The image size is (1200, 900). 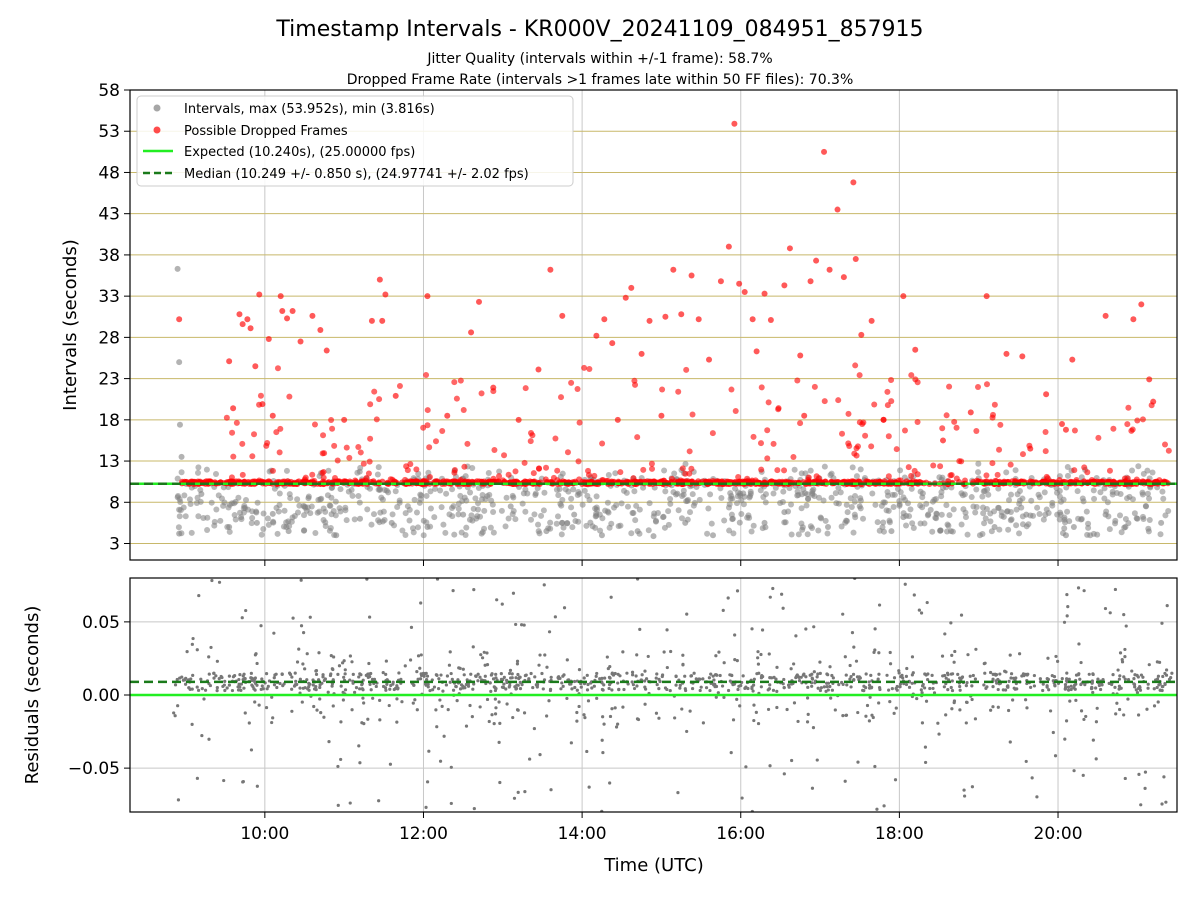 What do you see at coordinates (109, 297) in the screenshot?
I see `y-tick-label: 33` at bounding box center [109, 297].